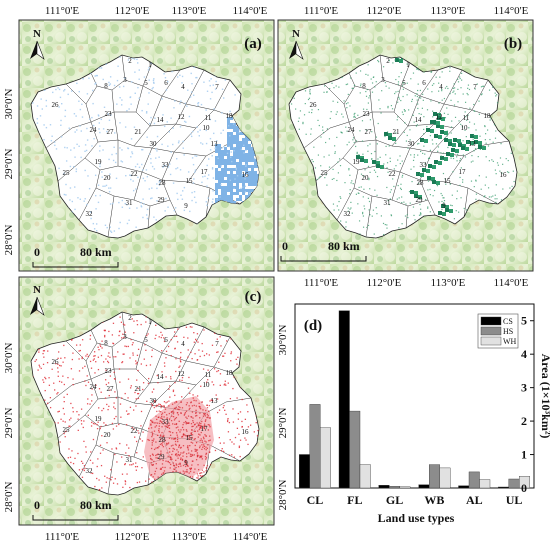 The image size is (550, 548). What do you see at coordinates (434, 476) in the screenshot?
I see `bar-hs-wb` at bounding box center [434, 476].